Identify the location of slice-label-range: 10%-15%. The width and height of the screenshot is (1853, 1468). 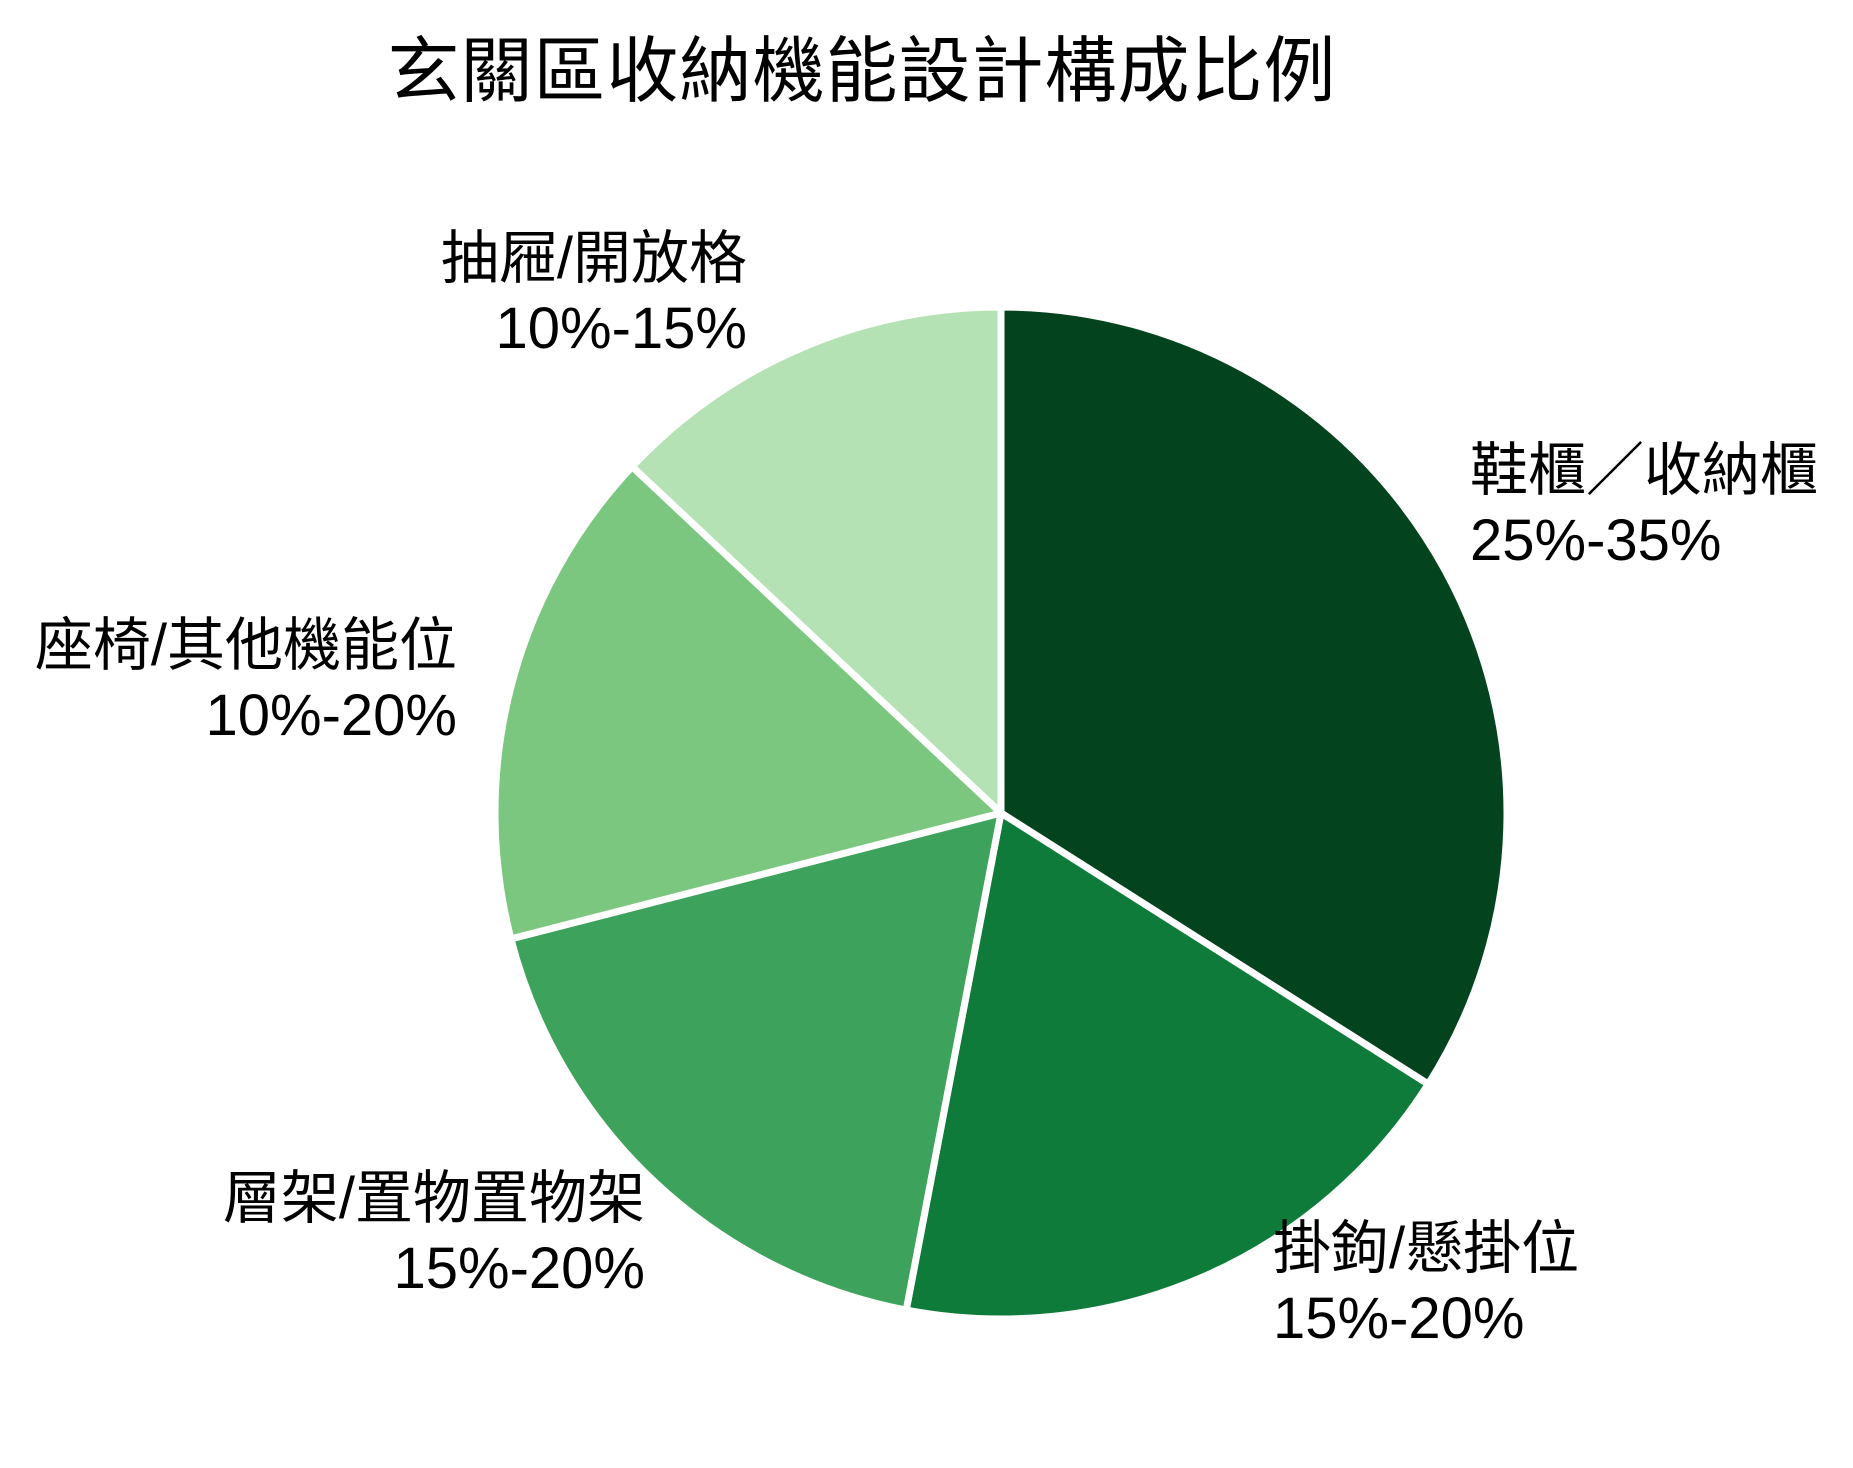
(621, 328).